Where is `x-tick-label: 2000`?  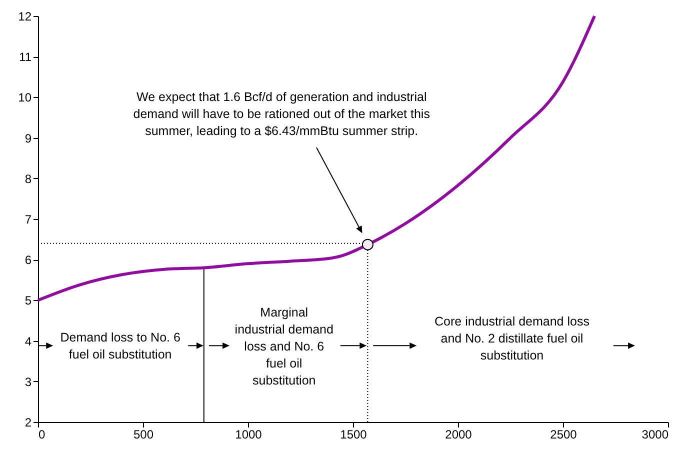 x-tick-label: 2000 is located at coordinates (458, 435).